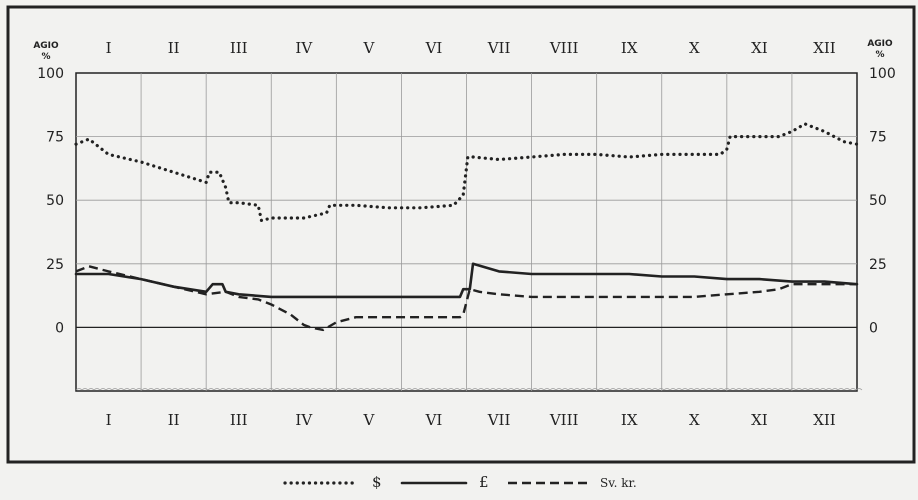  Describe the element at coordinates (304, 420) in the screenshot. I see `month-label-bottom: IV` at that location.